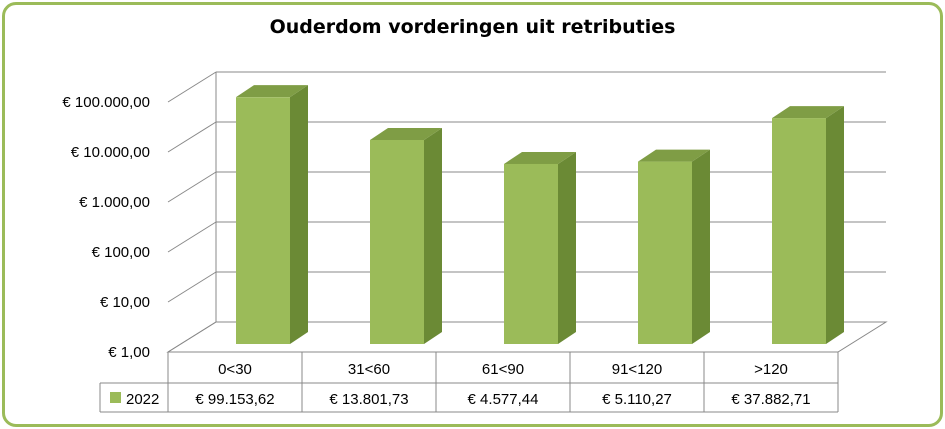 The height and width of the screenshot is (429, 945). What do you see at coordinates (115, 397) in the screenshot?
I see `legend-swatch` at bounding box center [115, 397].